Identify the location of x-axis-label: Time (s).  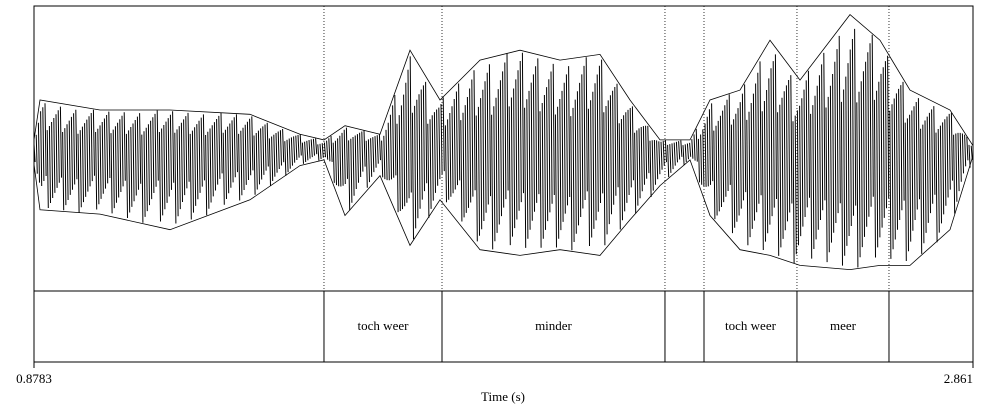
(503, 396).